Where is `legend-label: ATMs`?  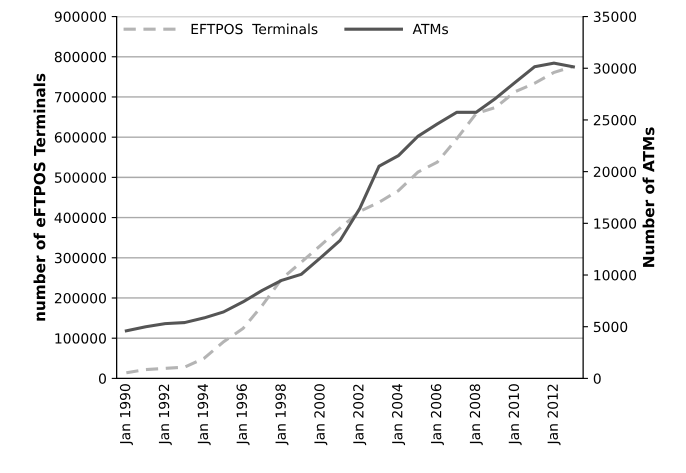 legend-label: ATMs is located at coordinates (430, 29).